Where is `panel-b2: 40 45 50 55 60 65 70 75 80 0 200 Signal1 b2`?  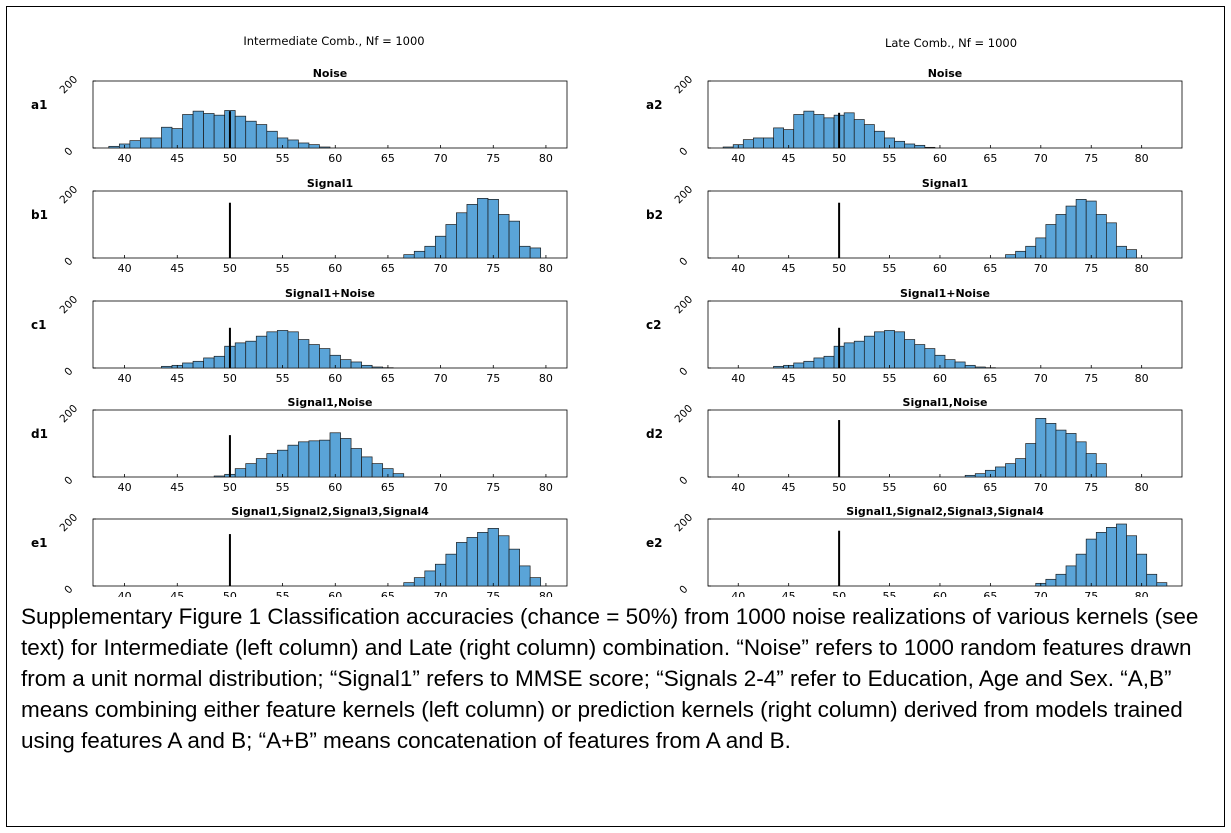 panel-b2: 40 45 50 55 60 65 70 75 80 0 200 Signal1 b2 is located at coordinates (914, 226).